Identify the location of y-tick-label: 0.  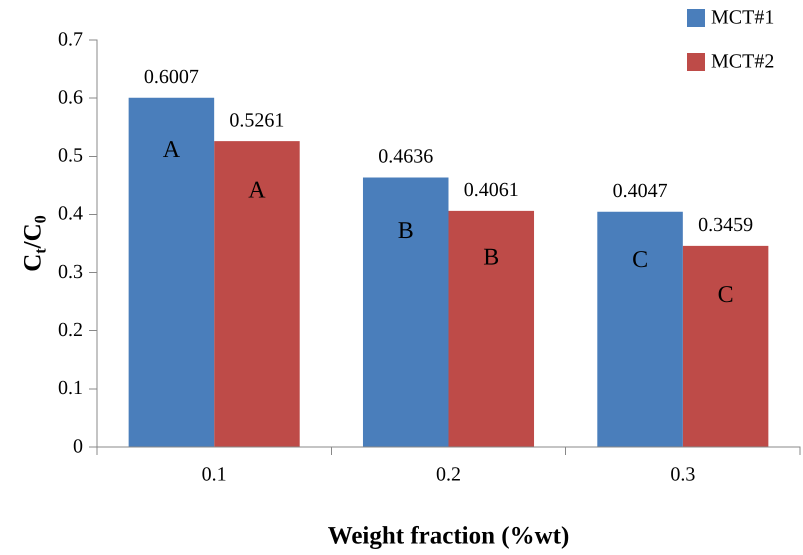
(78, 446).